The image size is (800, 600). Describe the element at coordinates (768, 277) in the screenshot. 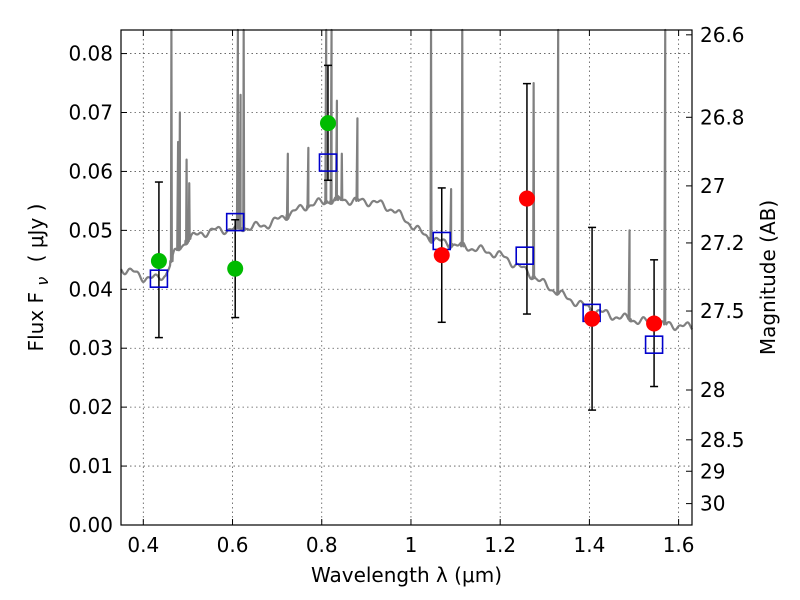

I see `right-axis-title: Magnitude (AB)` at that location.